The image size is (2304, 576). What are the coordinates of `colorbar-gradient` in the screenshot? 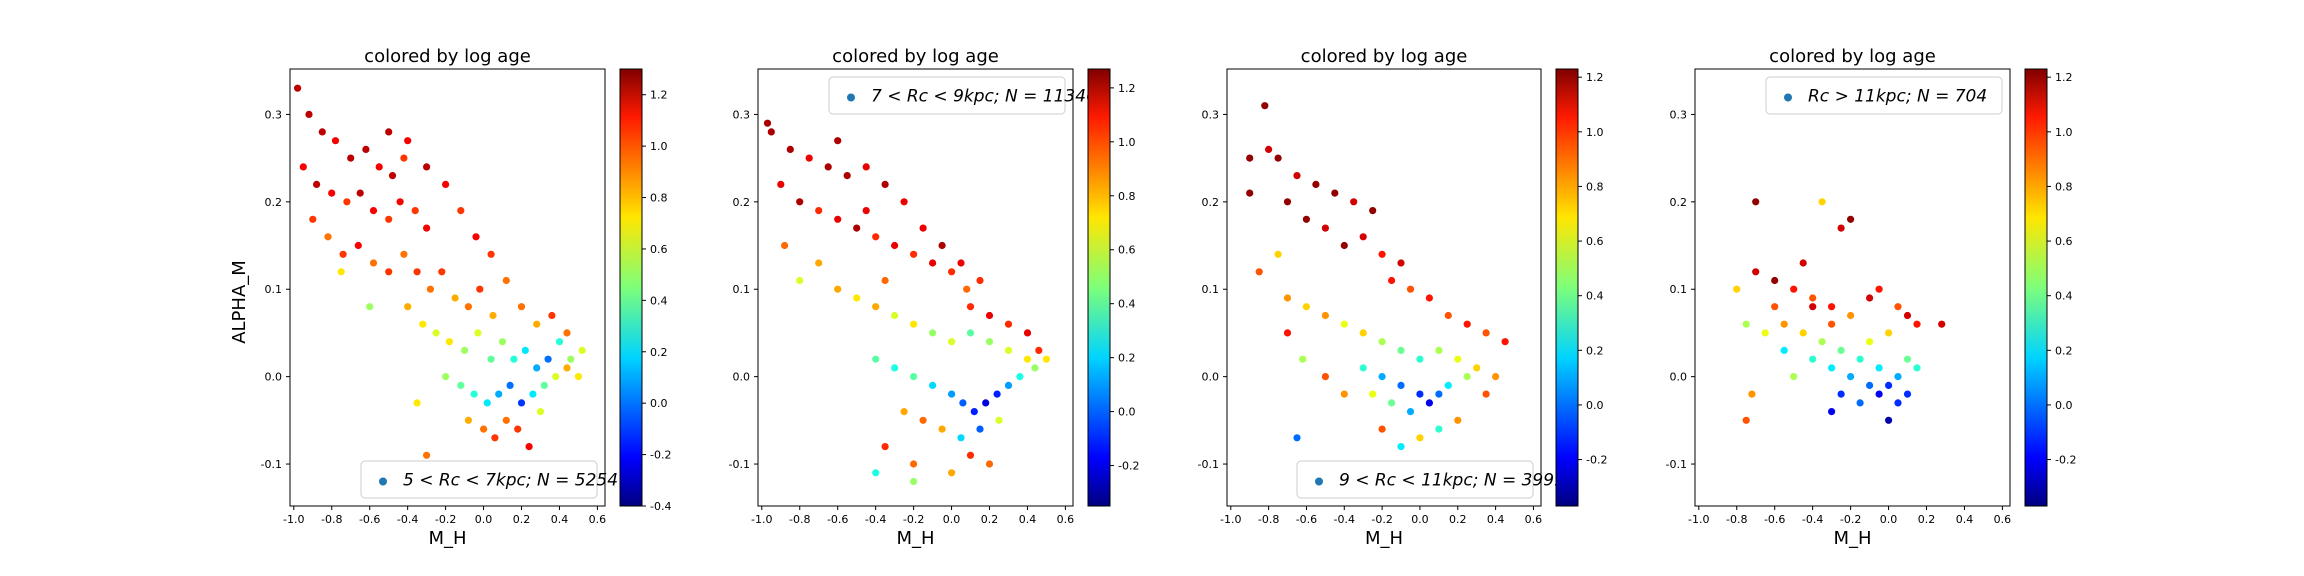 It's located at (1099, 287).